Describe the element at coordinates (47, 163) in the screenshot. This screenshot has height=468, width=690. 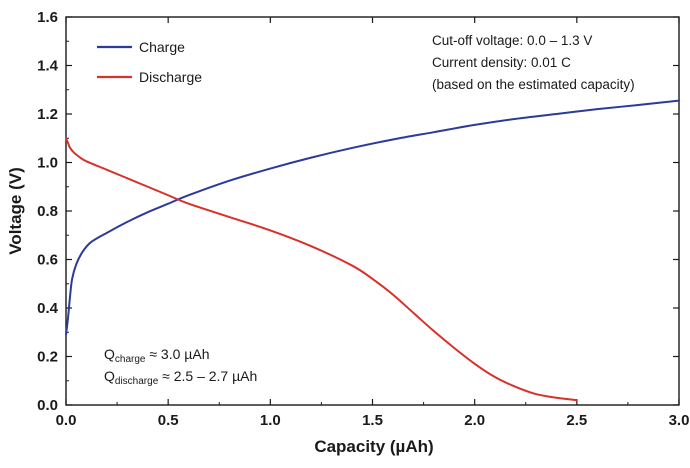
I see `y-tick-label: 1.0` at that location.